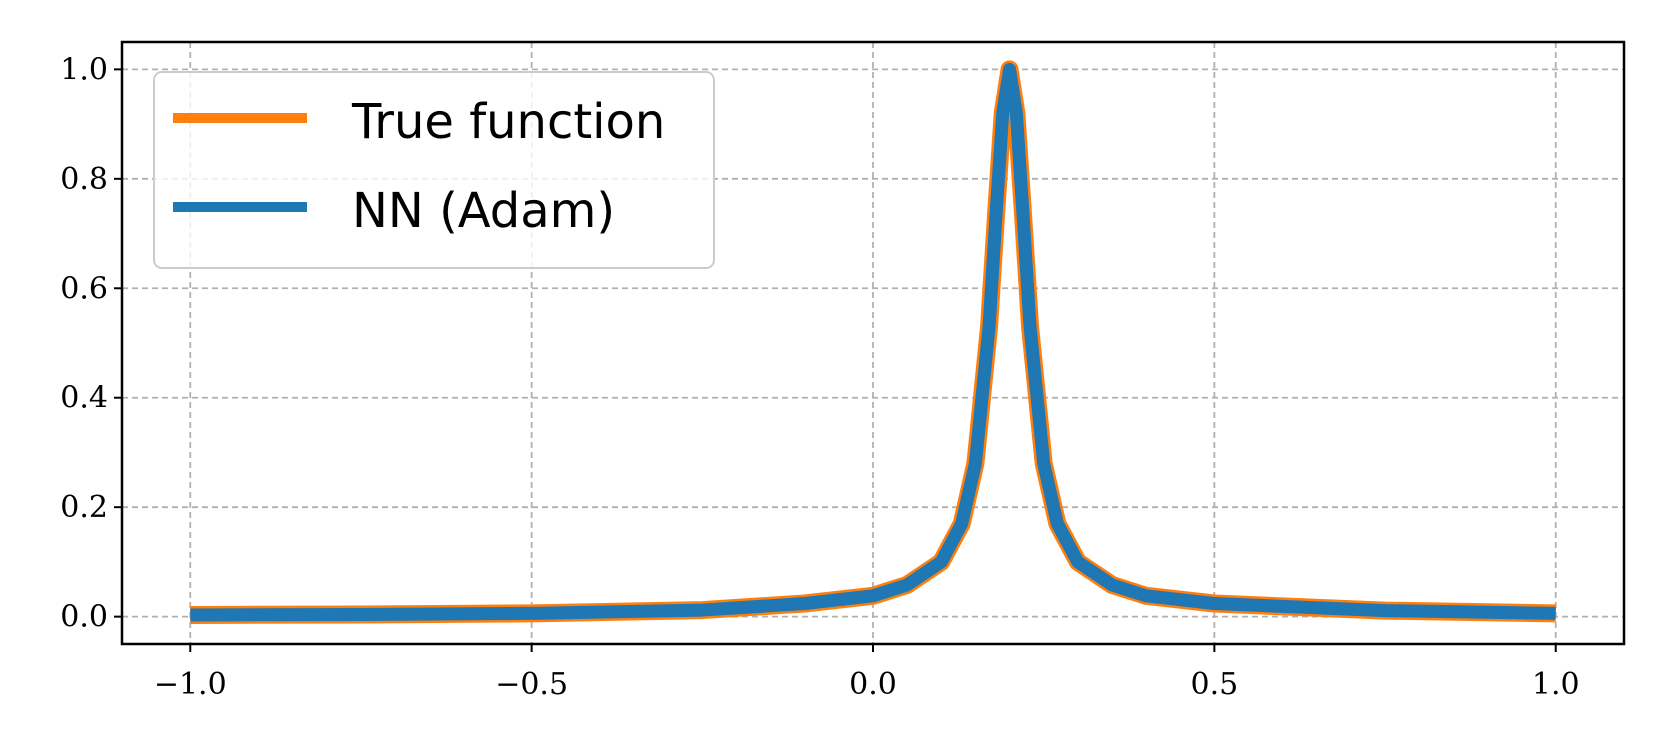 The height and width of the screenshot is (746, 1658). Describe the element at coordinates (434, 170) in the screenshot. I see `legend: True function NN (Adam)` at that location.